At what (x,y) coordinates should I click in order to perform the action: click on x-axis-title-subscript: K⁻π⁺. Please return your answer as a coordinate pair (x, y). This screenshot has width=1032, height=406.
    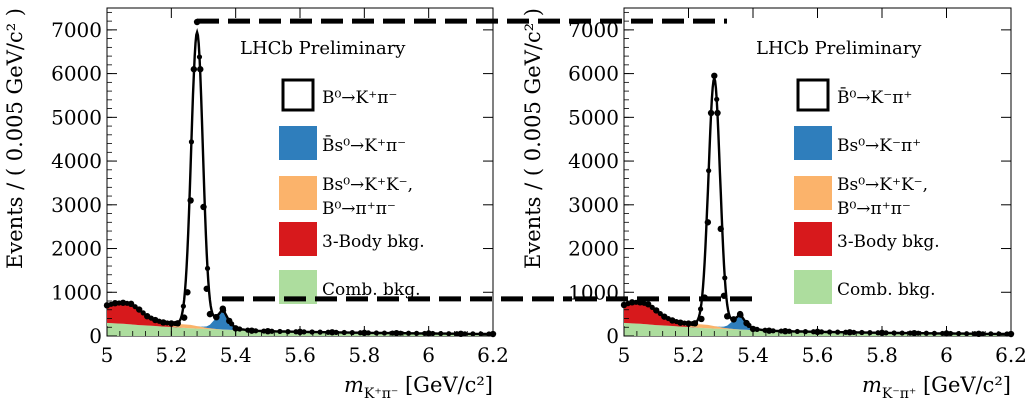
    Looking at the image, I should click on (899, 394).